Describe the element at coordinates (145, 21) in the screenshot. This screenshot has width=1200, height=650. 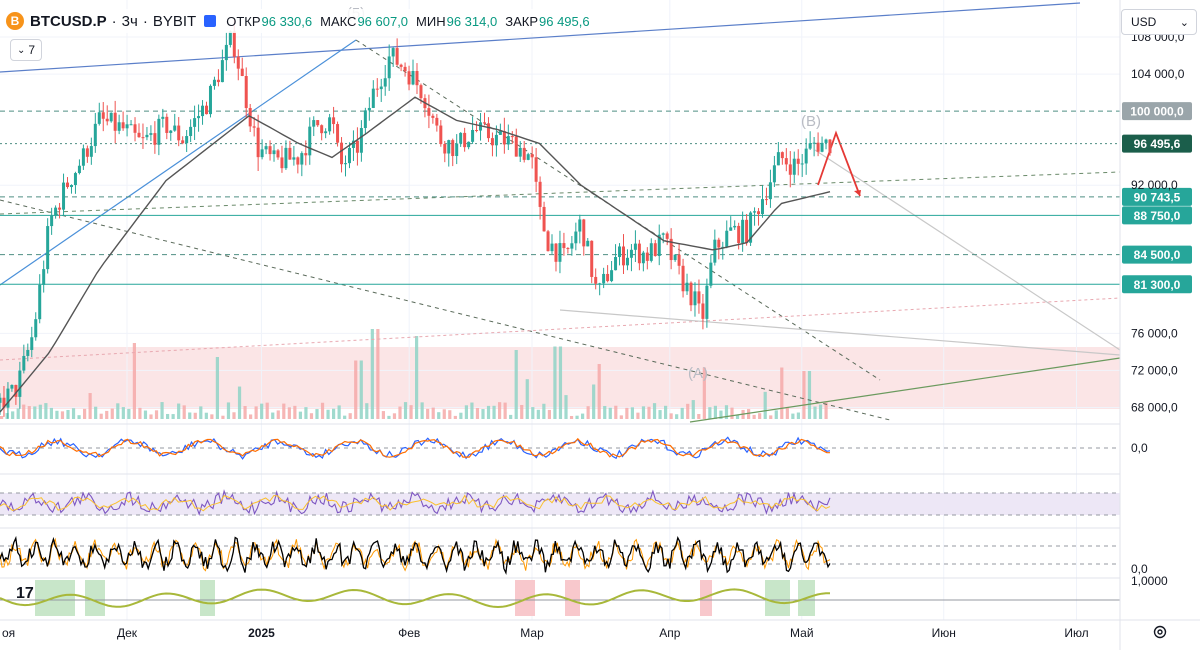
I see `legend-sep-2: ·` at that location.